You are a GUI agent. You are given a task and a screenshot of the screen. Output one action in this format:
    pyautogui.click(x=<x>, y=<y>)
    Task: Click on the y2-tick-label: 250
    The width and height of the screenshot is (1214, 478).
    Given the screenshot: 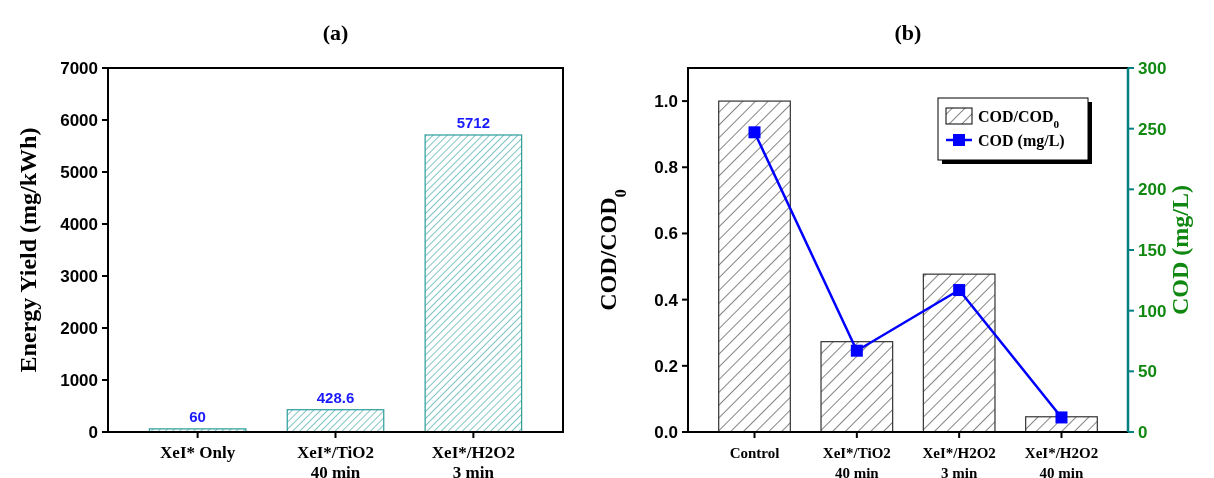 What is the action you would take?
    pyautogui.click(x=1152, y=129)
    